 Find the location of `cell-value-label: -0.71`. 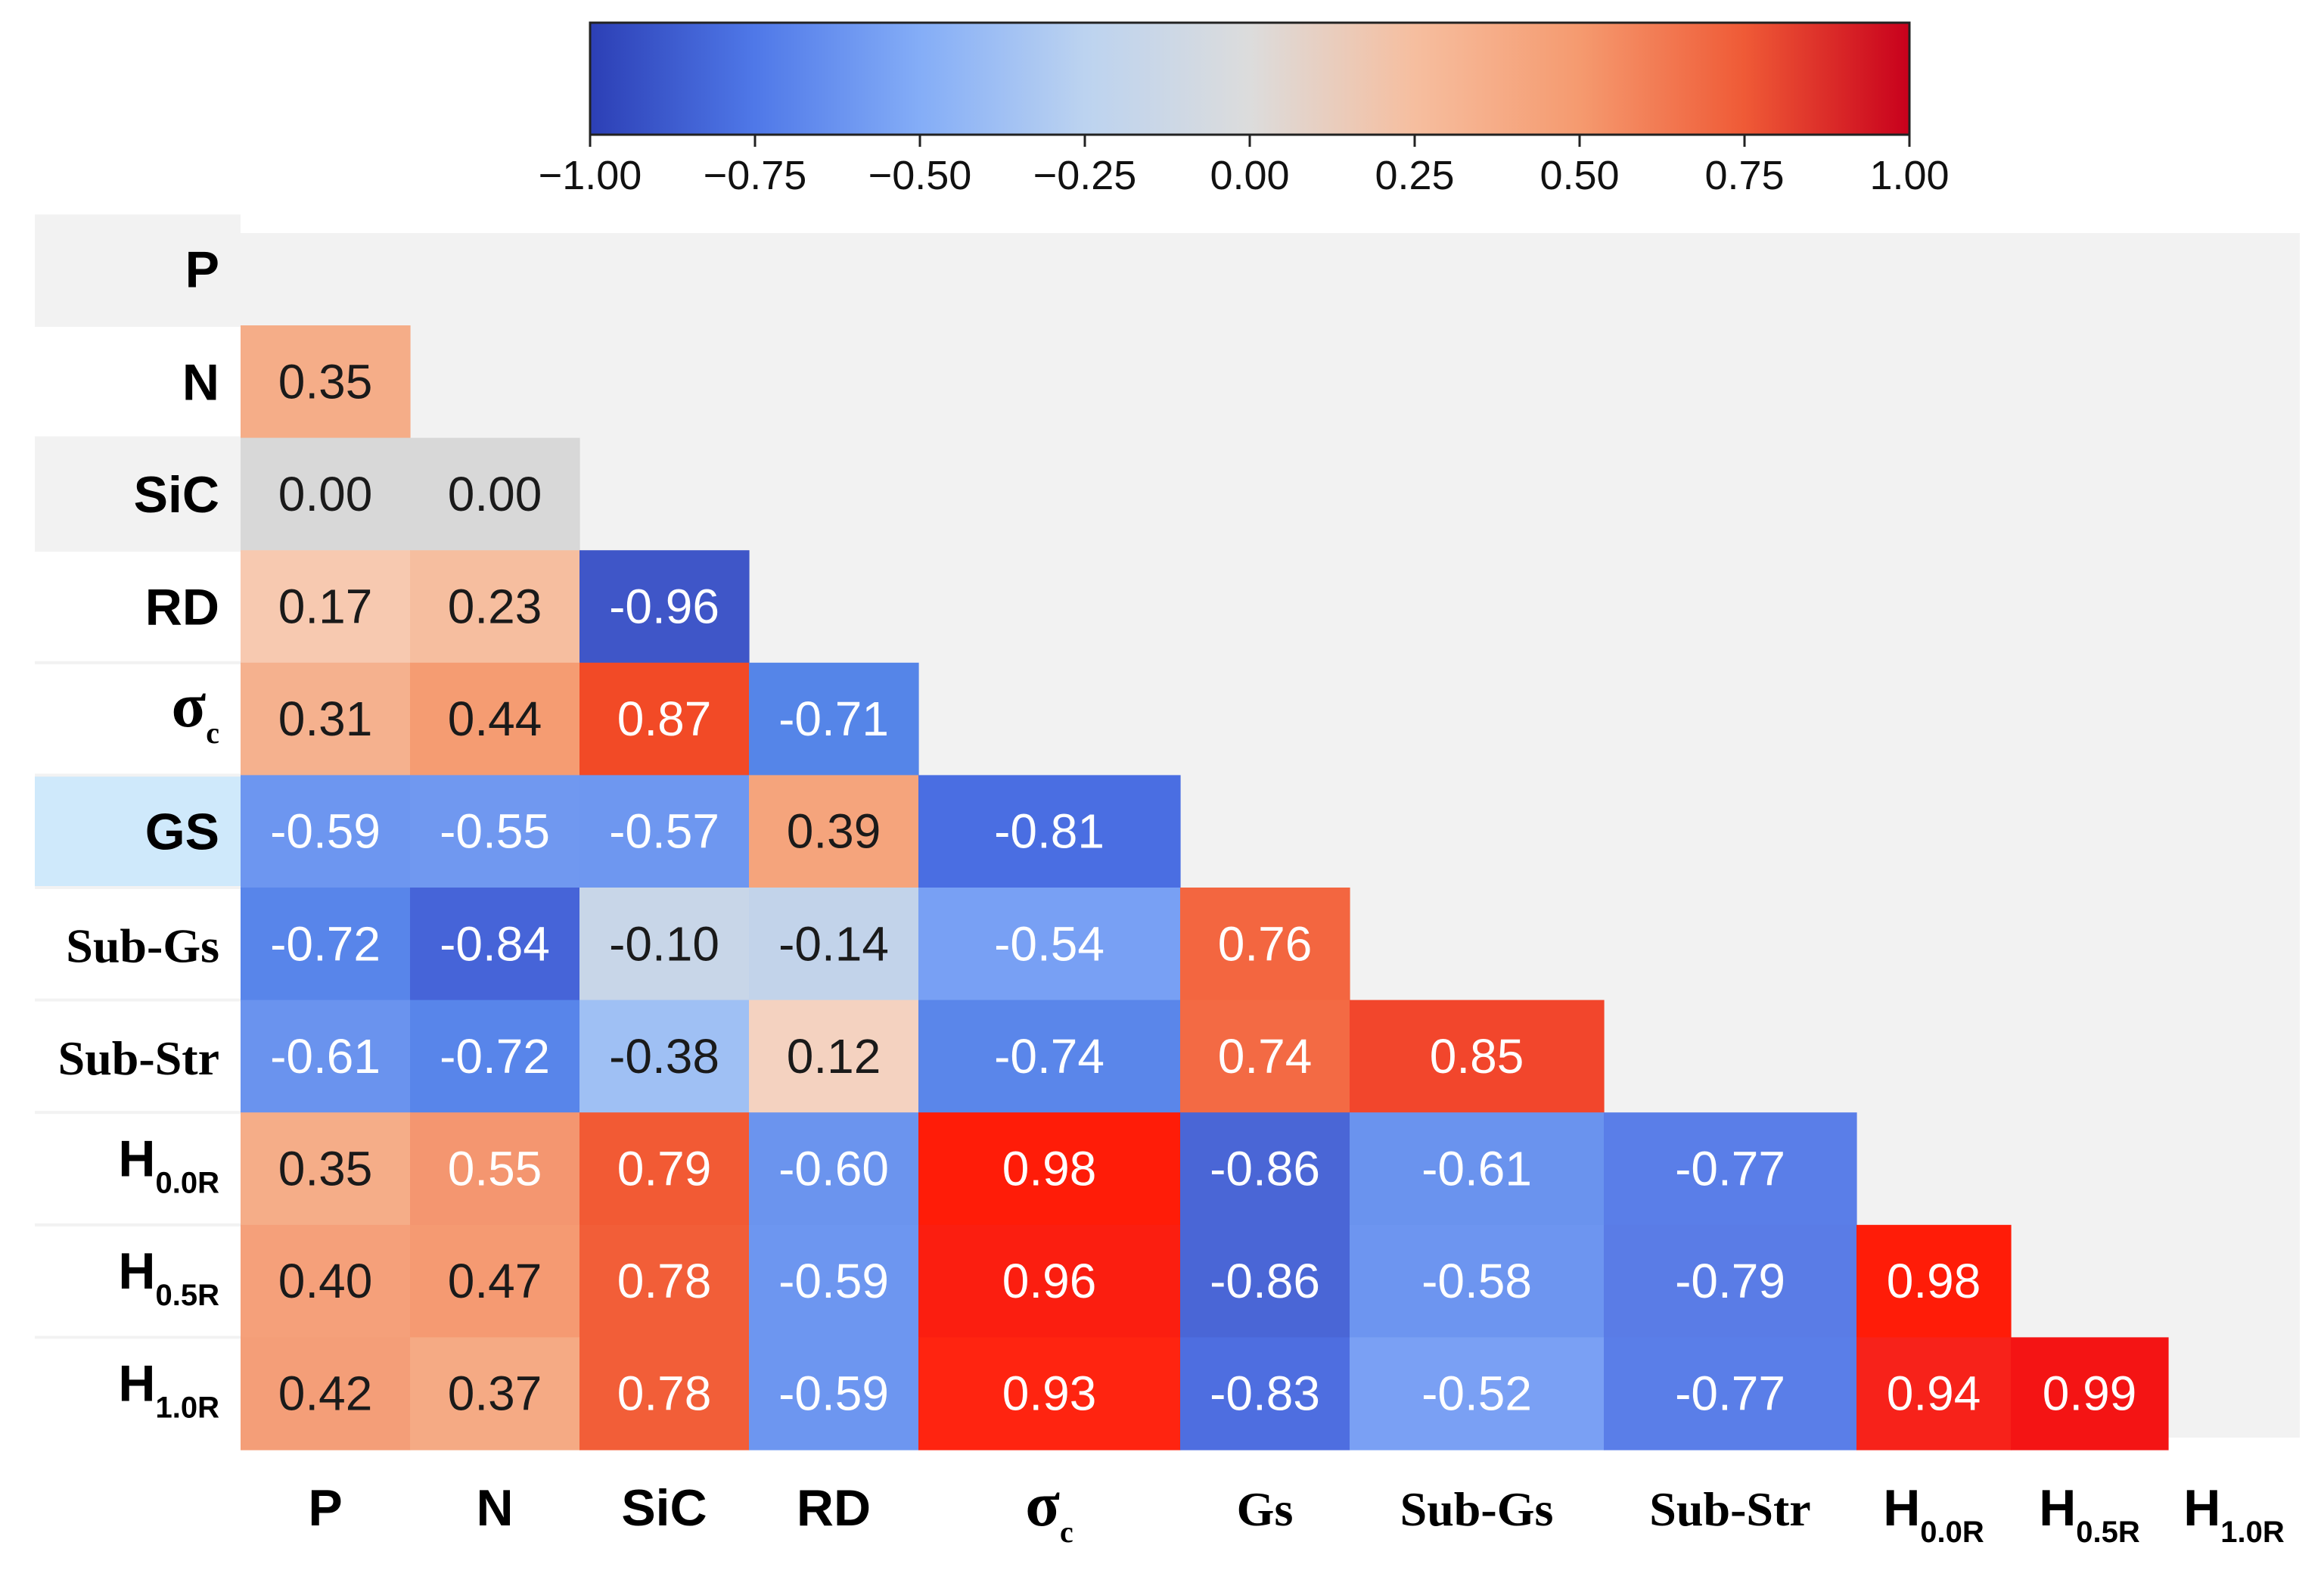

cell-value-label: -0.71 is located at coordinates (833, 719).